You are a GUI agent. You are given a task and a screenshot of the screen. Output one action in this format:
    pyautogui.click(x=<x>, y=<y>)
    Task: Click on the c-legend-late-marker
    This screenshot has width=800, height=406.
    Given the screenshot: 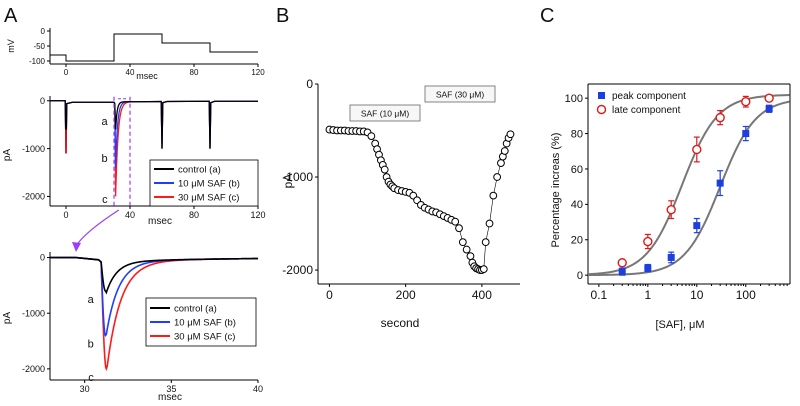 What is the action you would take?
    pyautogui.click(x=601, y=109)
    